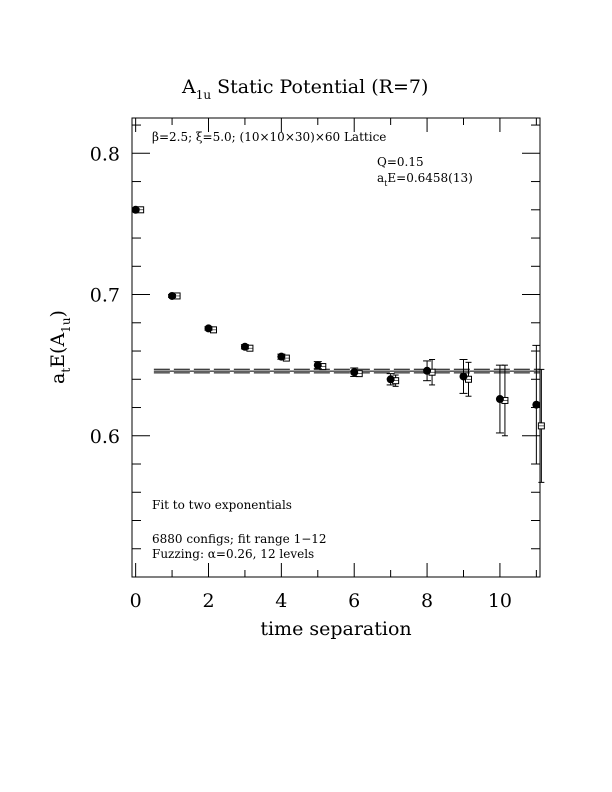 This screenshot has height=792, width=612. Describe the element at coordinates (281, 601) in the screenshot. I see `x-tick-label: 4` at that location.